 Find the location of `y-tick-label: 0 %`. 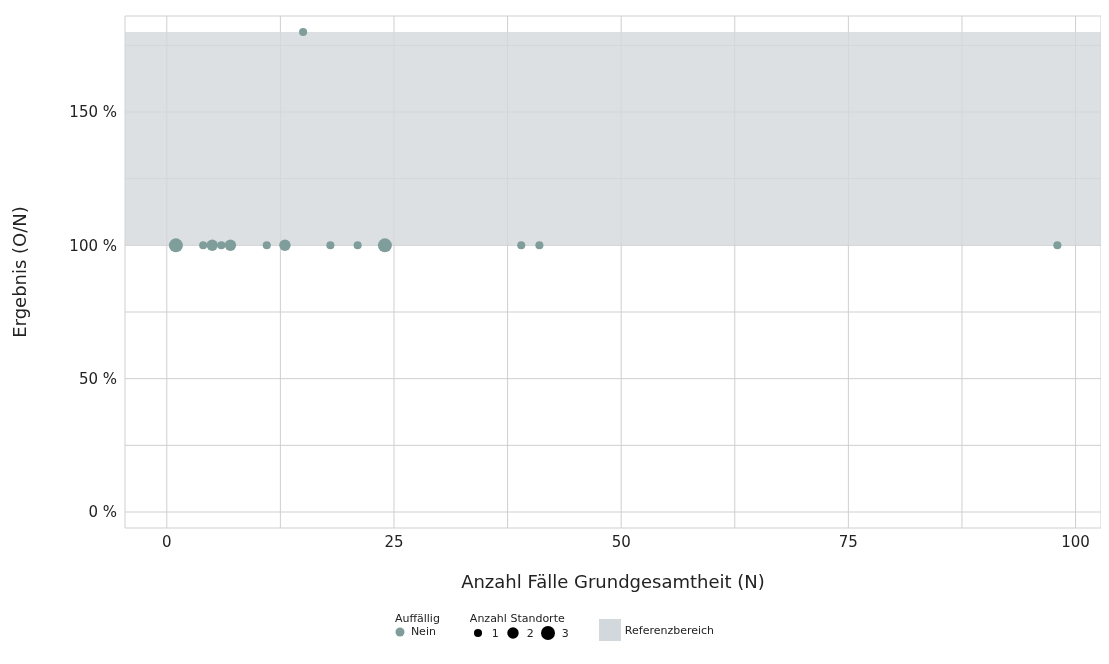

y-tick-label: 0 % is located at coordinates (102, 512).